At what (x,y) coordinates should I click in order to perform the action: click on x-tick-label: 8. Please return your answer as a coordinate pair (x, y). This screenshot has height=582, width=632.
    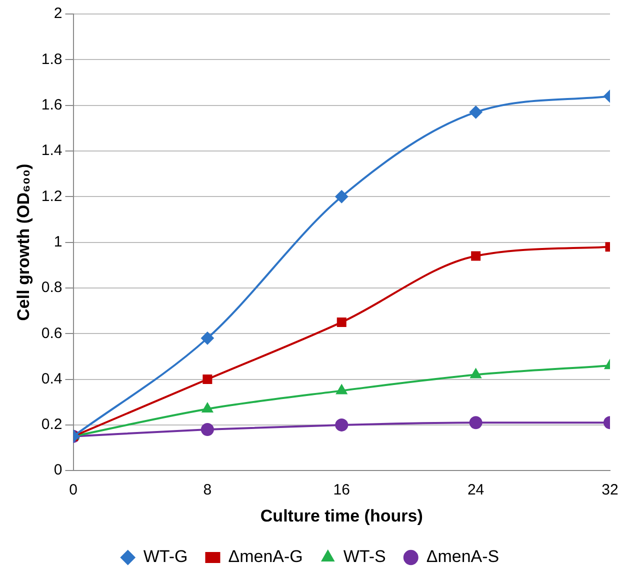
    Looking at the image, I should click on (207, 490).